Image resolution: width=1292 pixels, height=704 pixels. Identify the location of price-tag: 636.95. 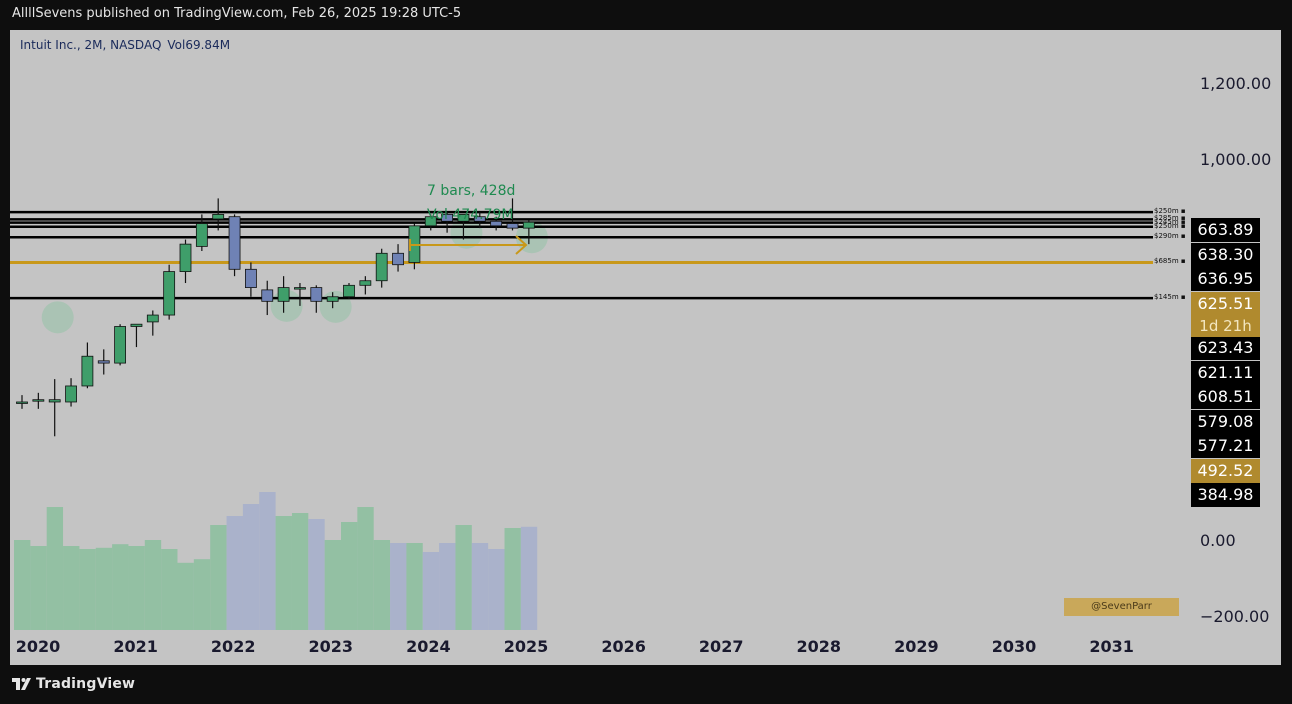
(1225, 279).